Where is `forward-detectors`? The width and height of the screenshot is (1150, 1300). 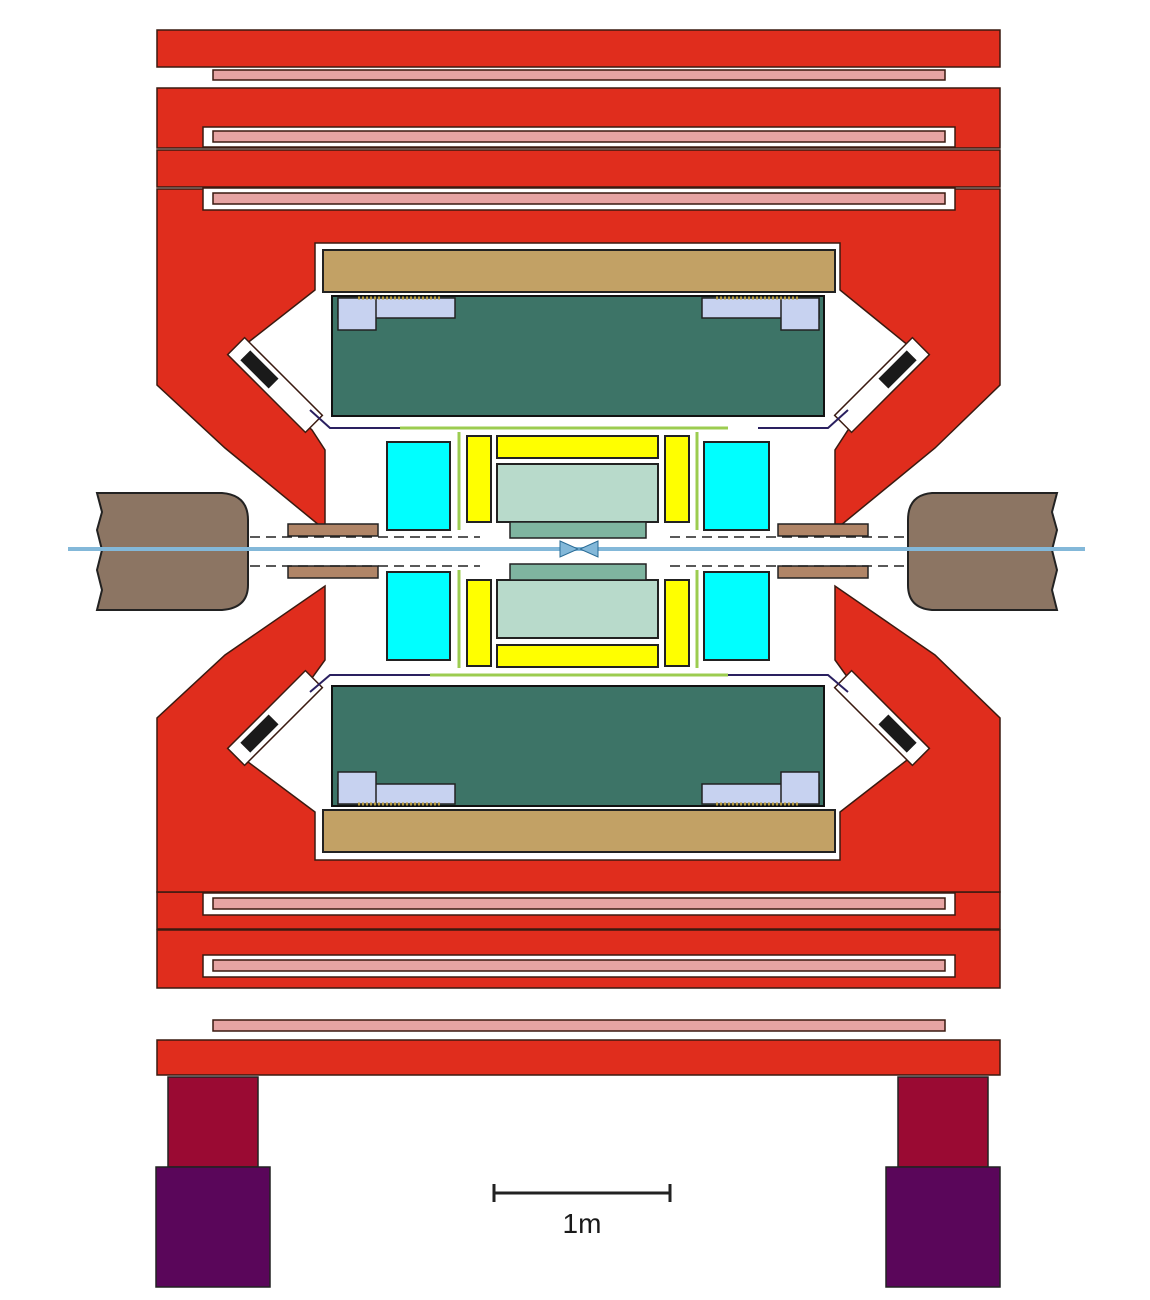 forward-detectors is located at coordinates (578, 551).